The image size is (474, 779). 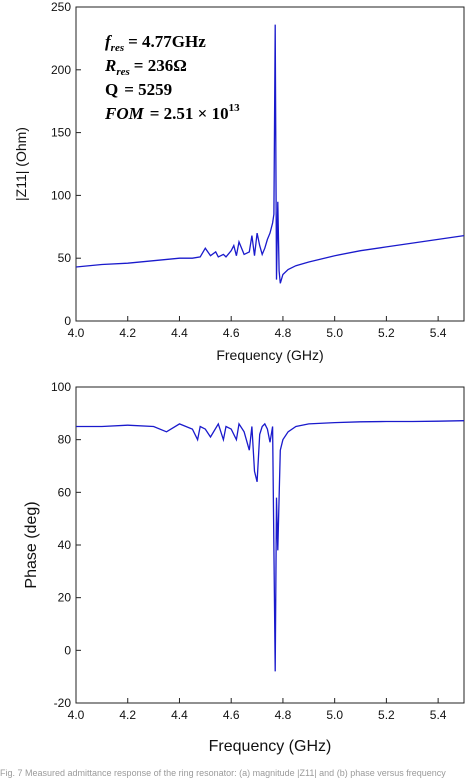 I want to click on annotation-fom-value: = 2.51 × 10, so click(x=189, y=113).